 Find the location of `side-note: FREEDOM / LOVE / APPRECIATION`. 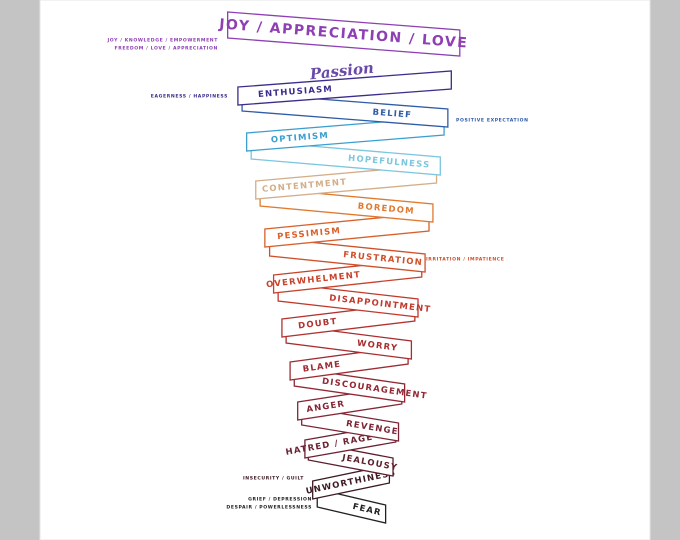

side-note: FREEDOM / LOVE / APPRECIATION is located at coordinates (166, 49).